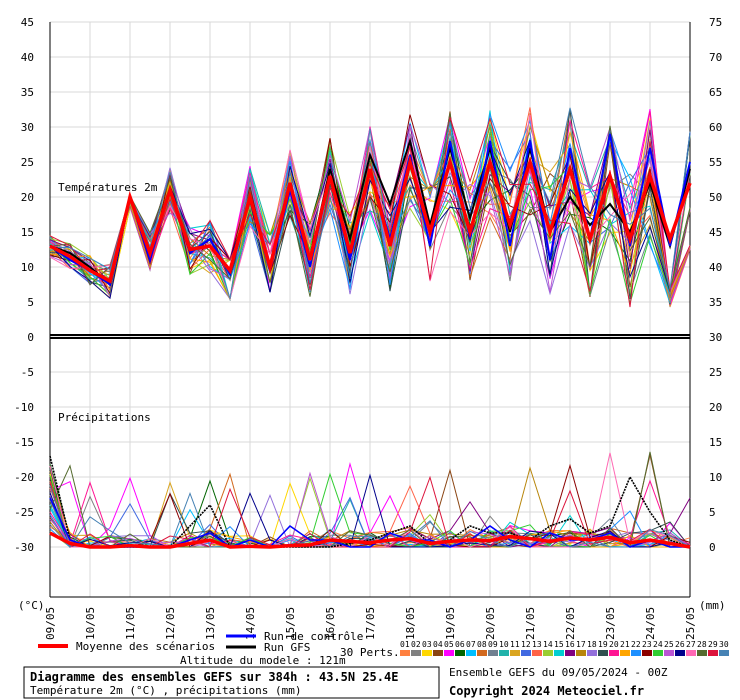 This screenshot has width=740, height=700. I want to click on right-tick-label: 55, so click(715, 162).